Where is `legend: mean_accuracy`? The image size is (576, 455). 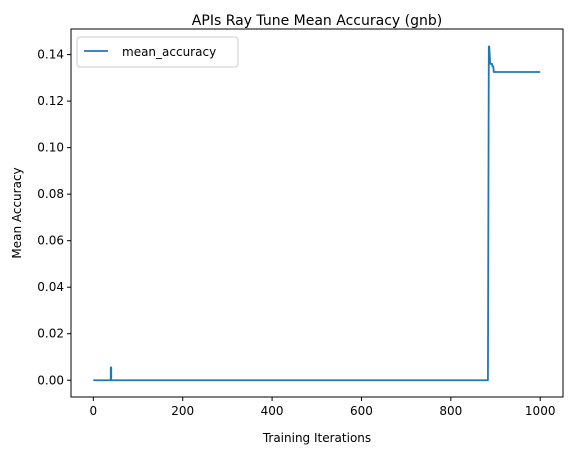 legend: mean_accuracy is located at coordinates (157, 52).